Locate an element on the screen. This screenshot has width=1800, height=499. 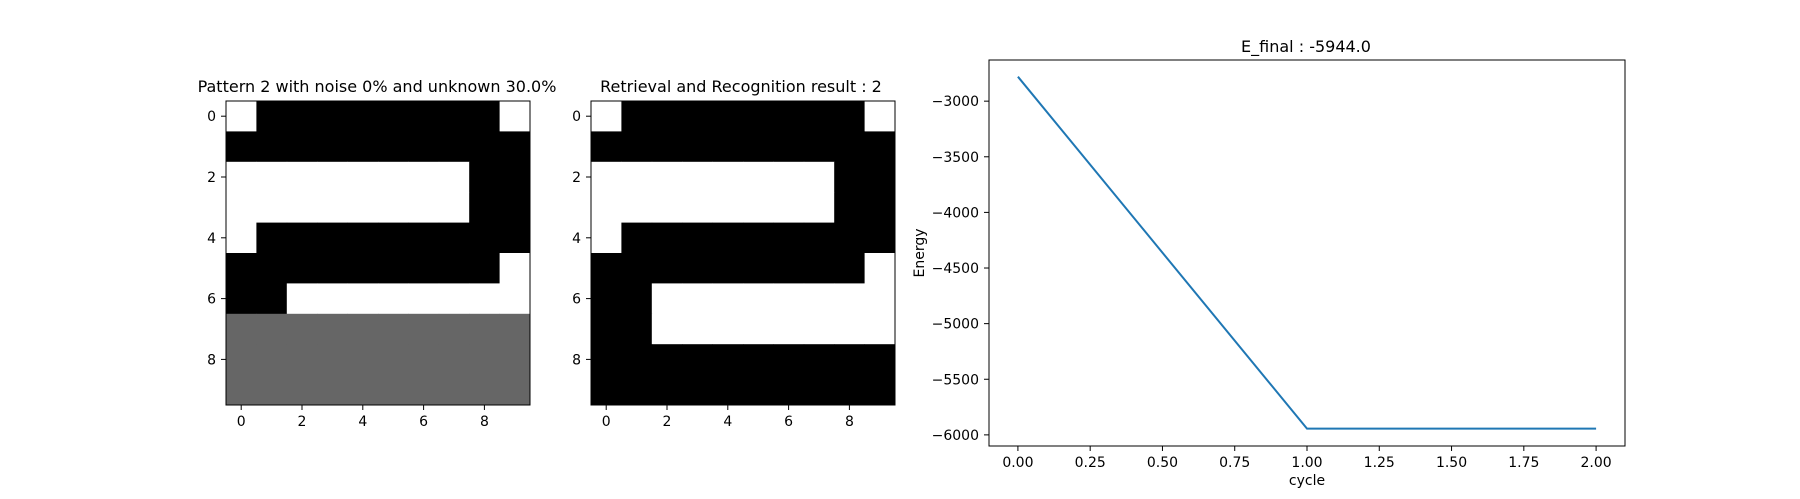
y-axis-label: Energy is located at coordinates (920, 252).